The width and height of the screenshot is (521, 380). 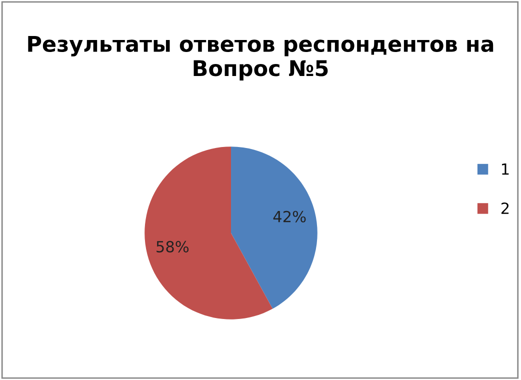 I want to click on chart-title: Результаты ответов респондентов на Вопрос №5, so click(x=261, y=58).